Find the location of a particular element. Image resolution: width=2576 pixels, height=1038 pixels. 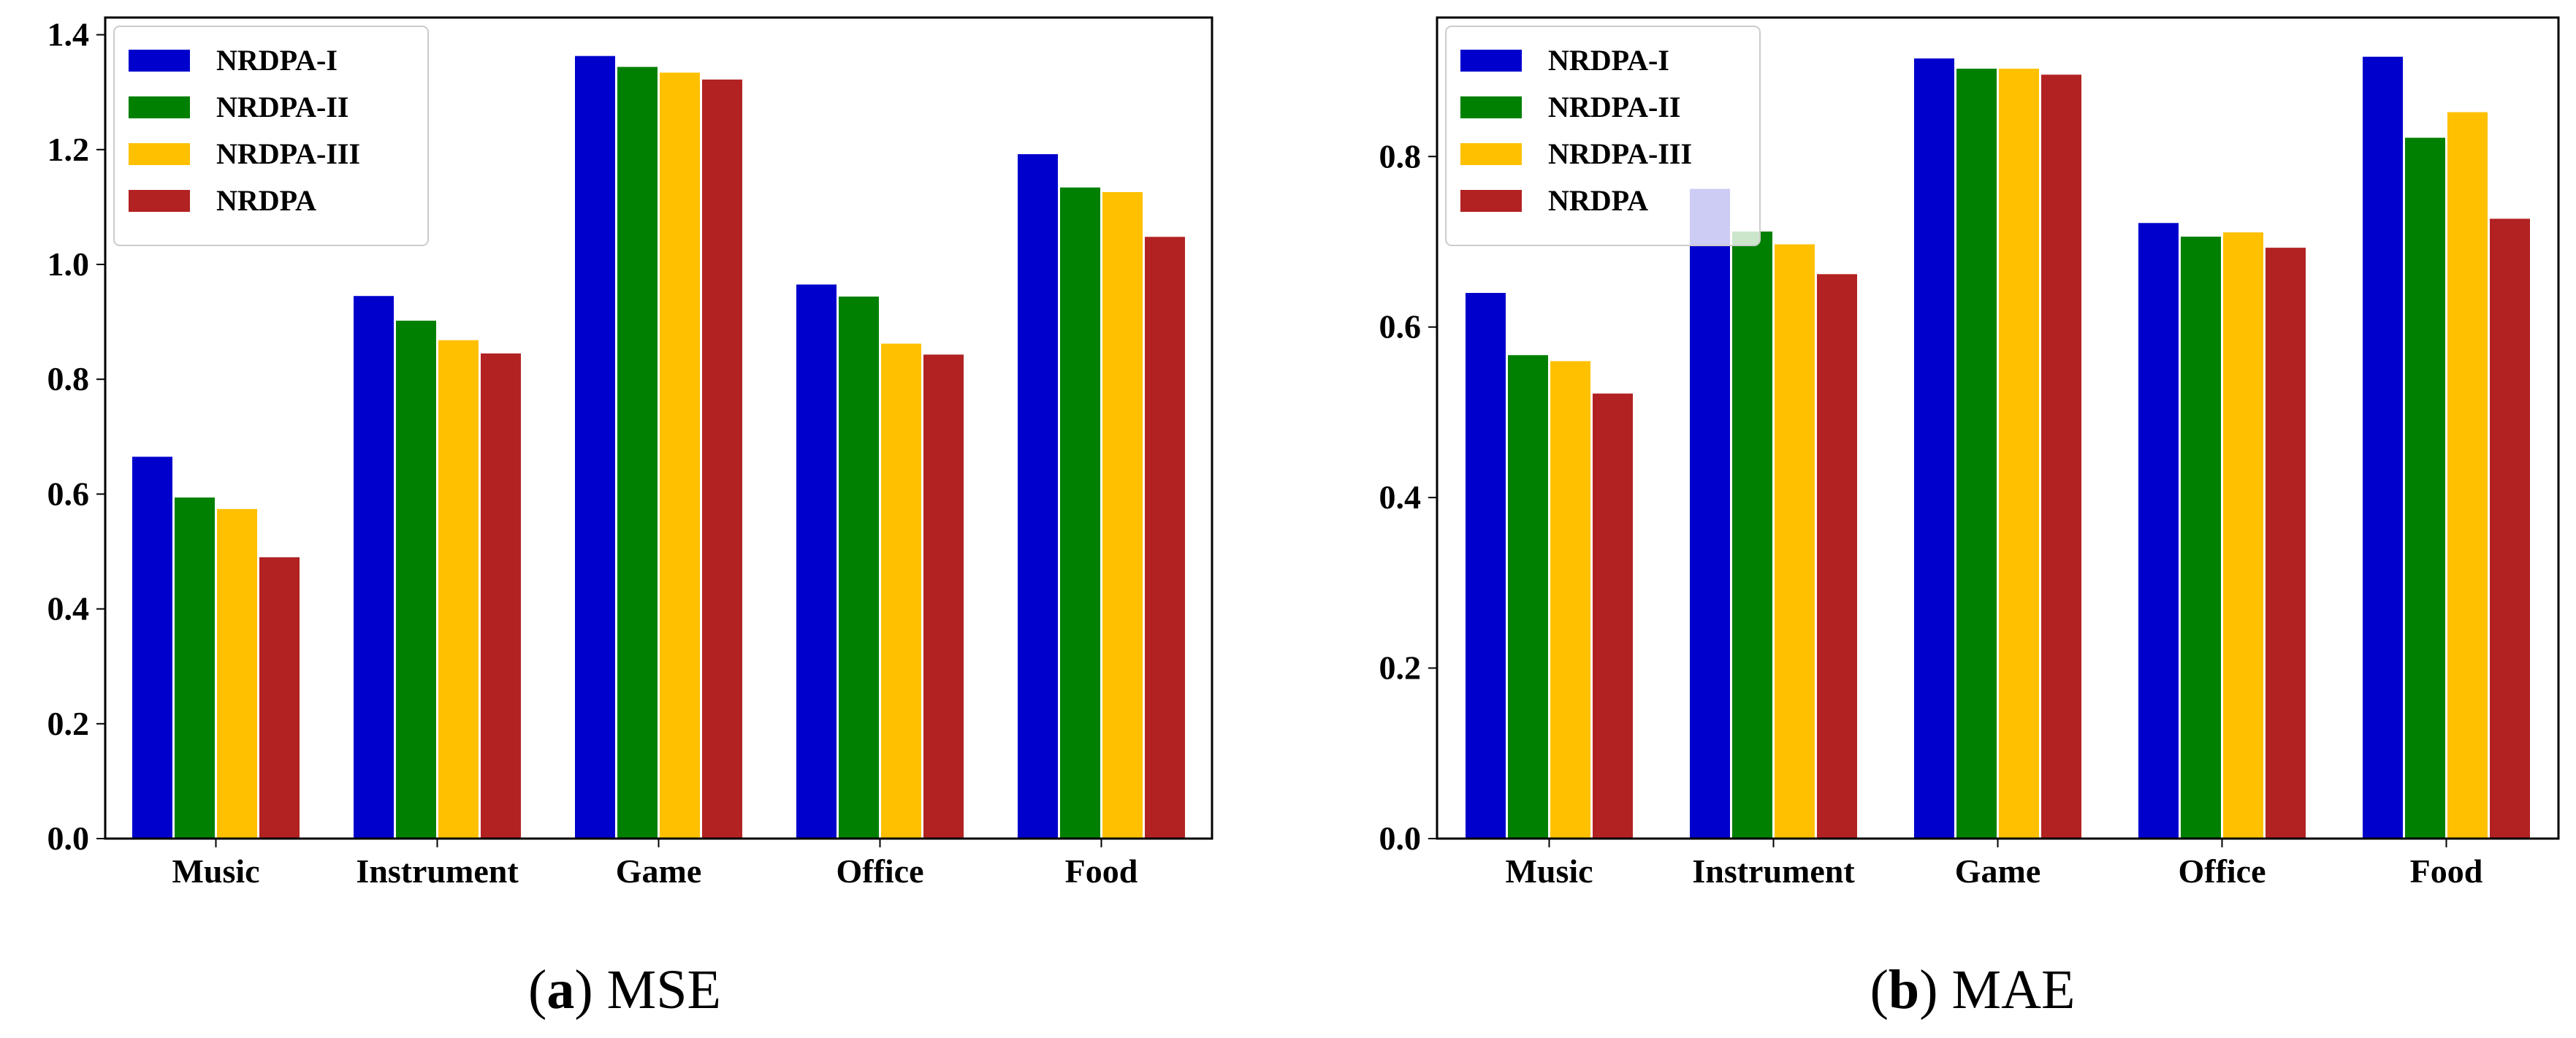

caption-mae: (b) MAE is located at coordinates (1973, 989).